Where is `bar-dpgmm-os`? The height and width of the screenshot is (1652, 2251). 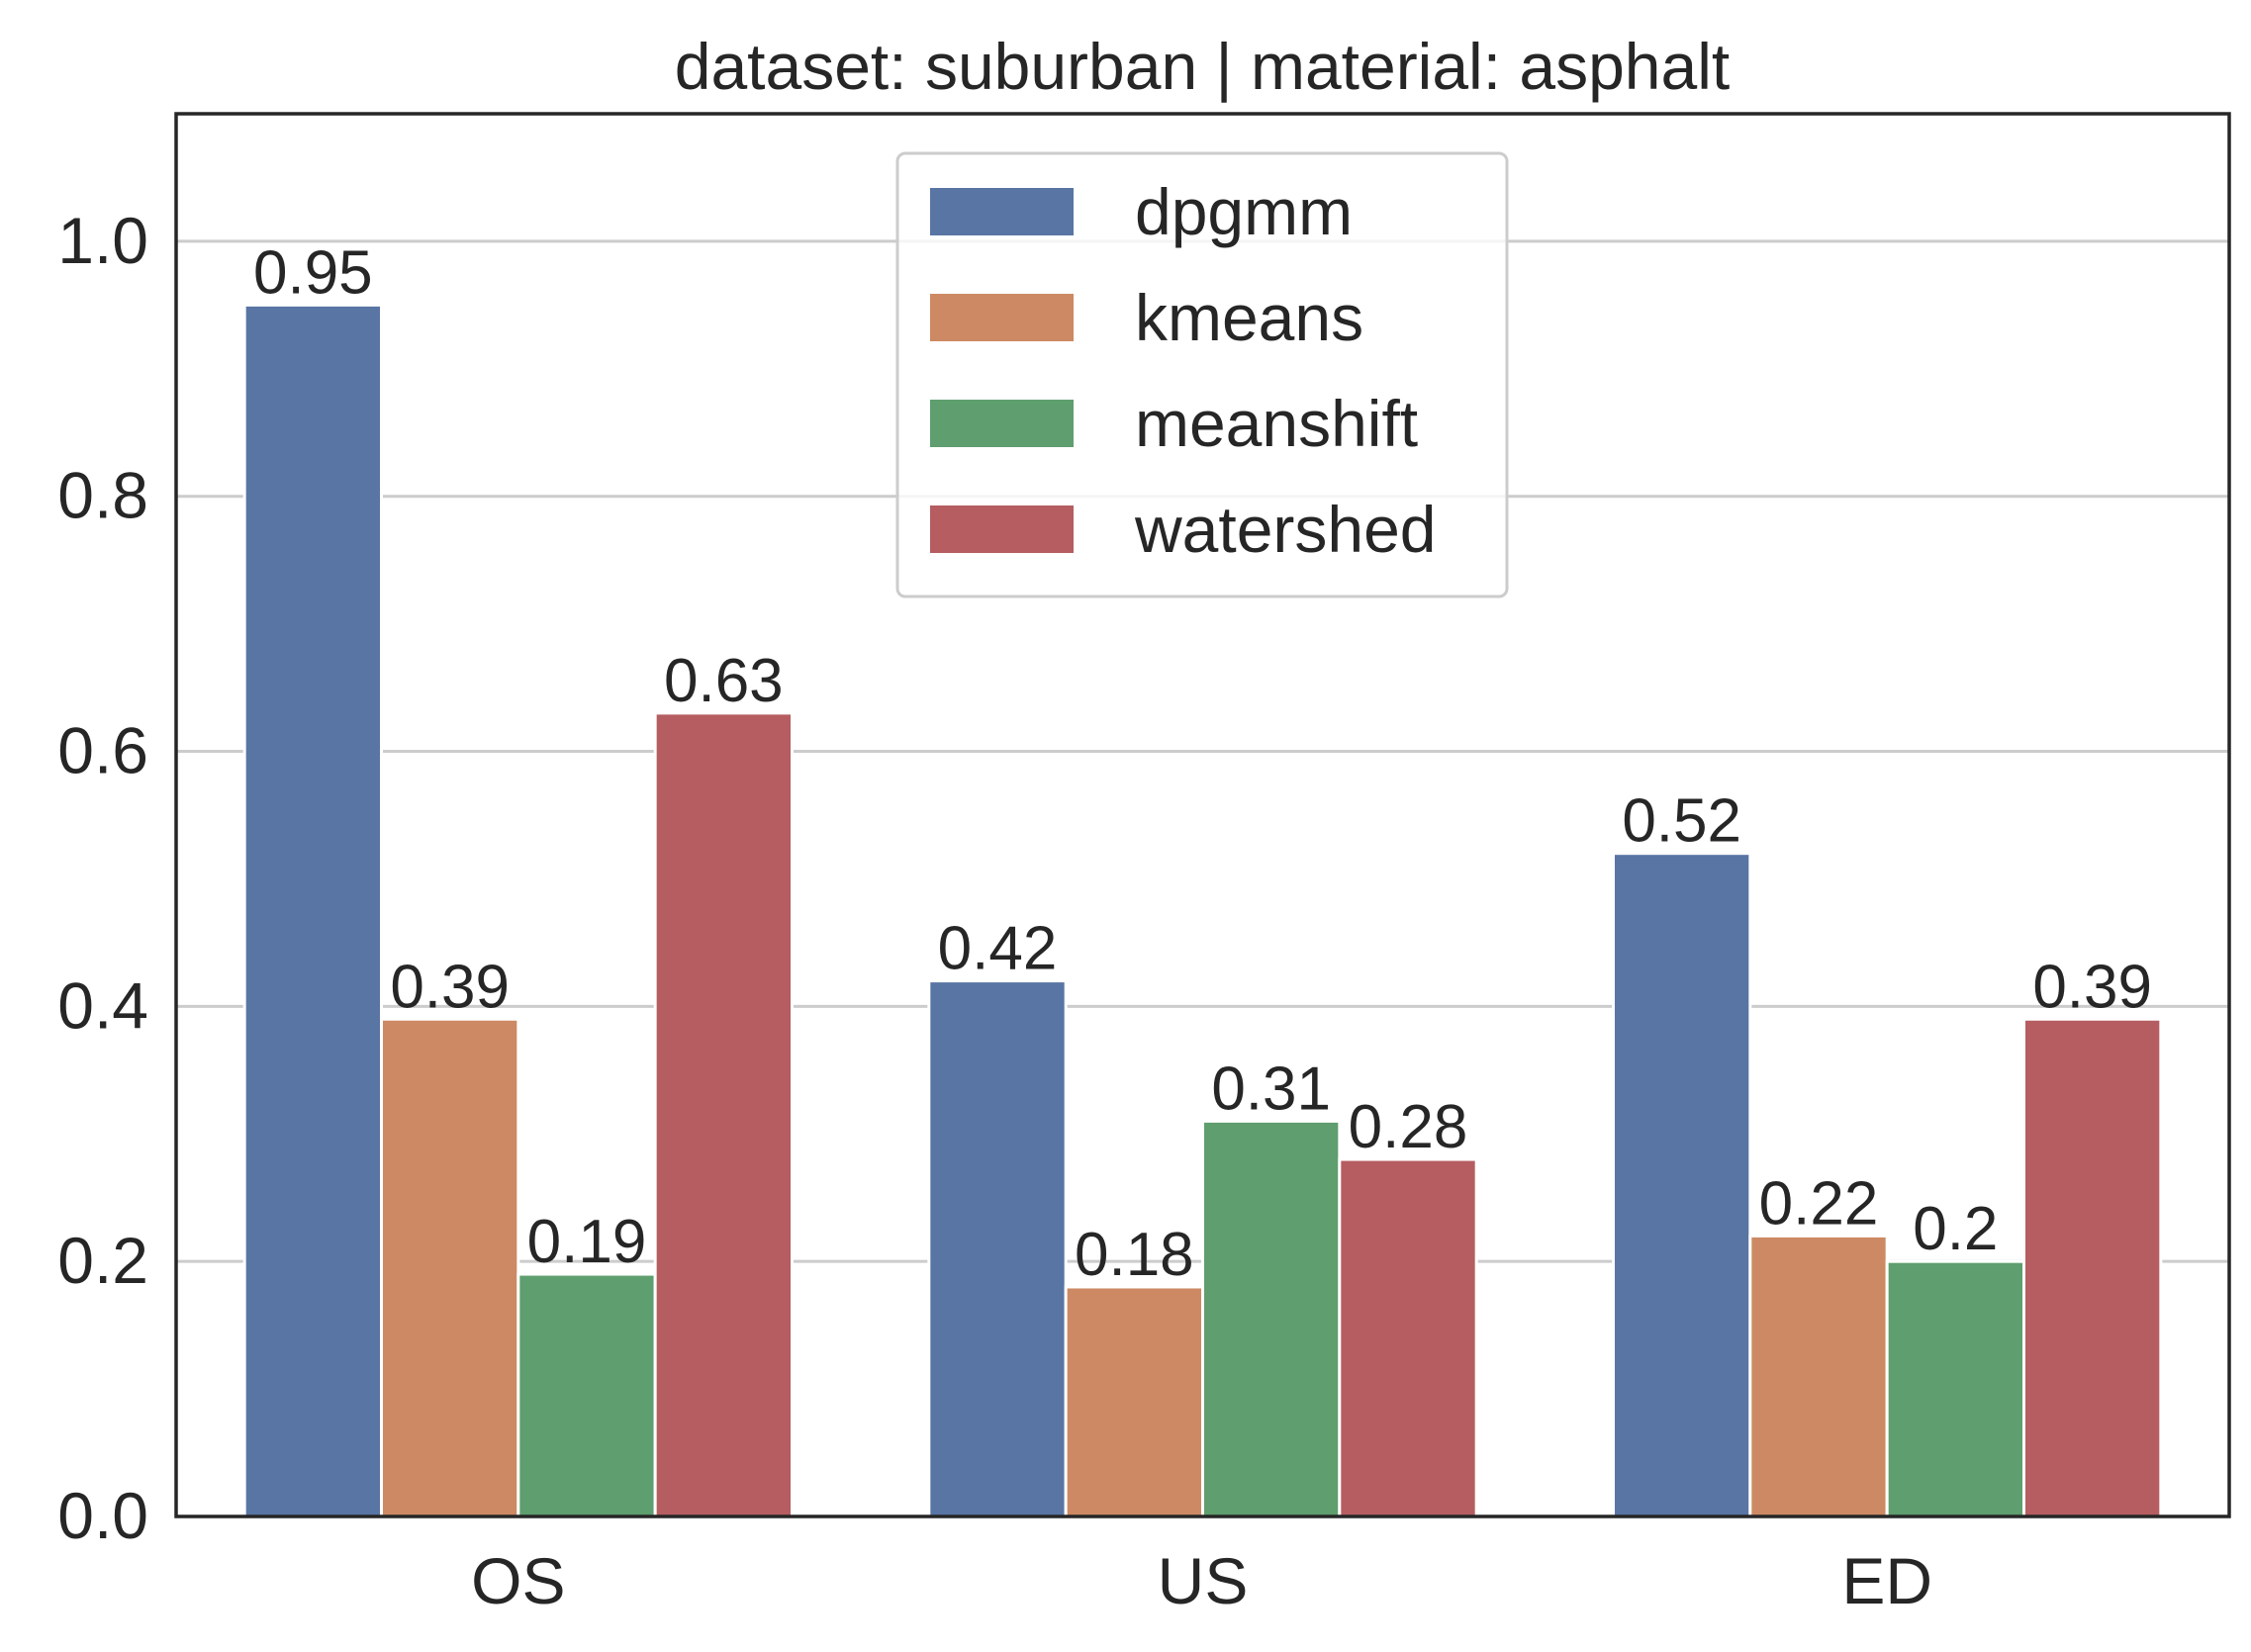
bar-dpgmm-os is located at coordinates (312, 910).